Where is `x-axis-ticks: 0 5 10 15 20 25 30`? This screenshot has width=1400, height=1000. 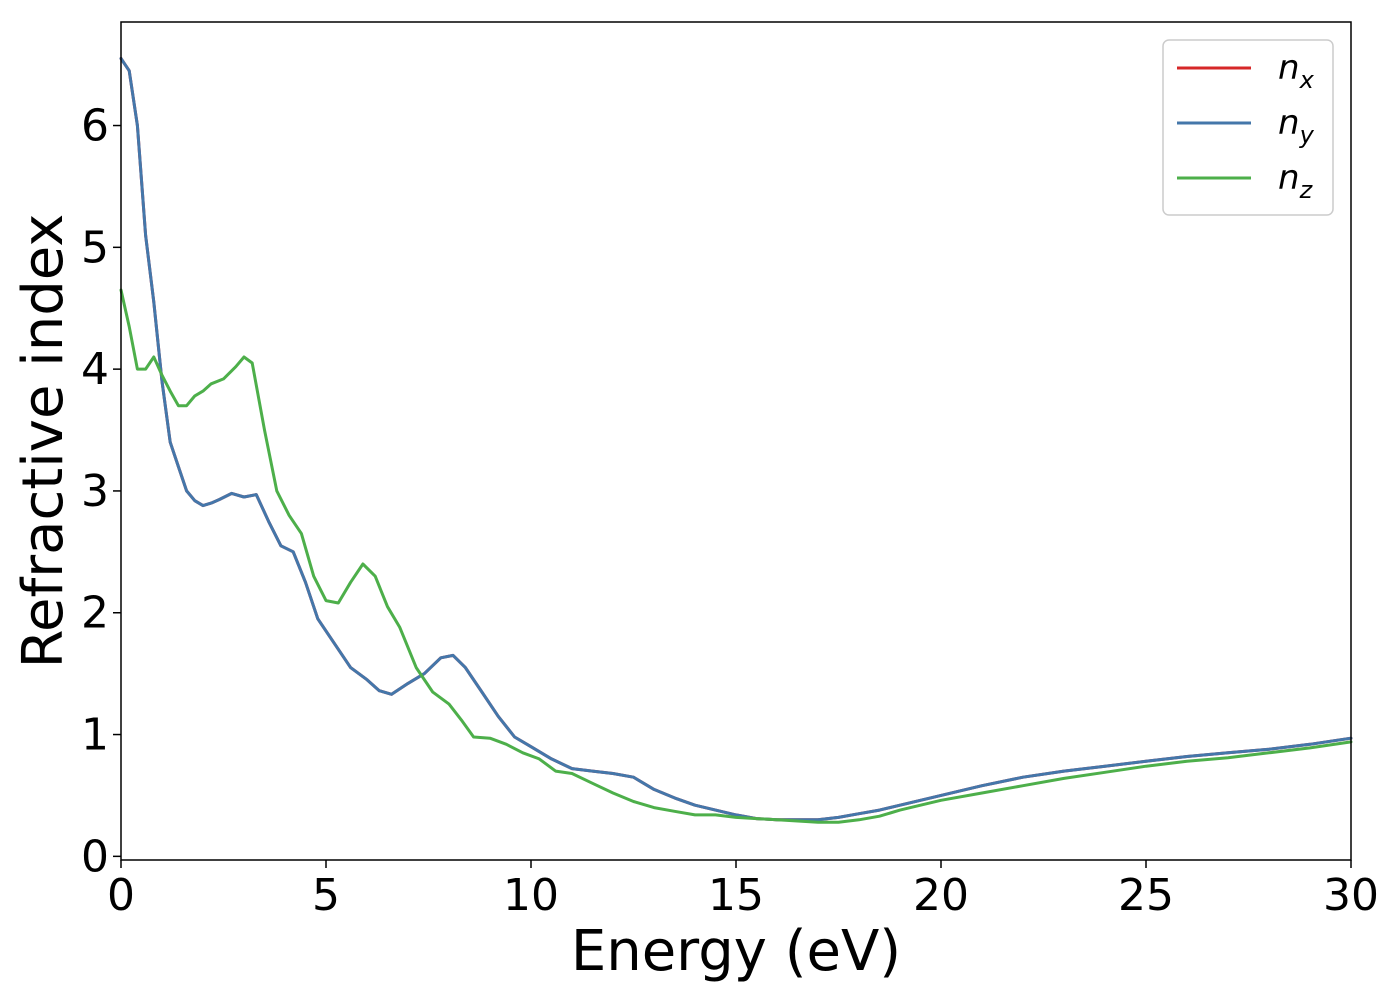
x-axis-ticks: 0 5 10 15 20 25 30 is located at coordinates (743, 890).